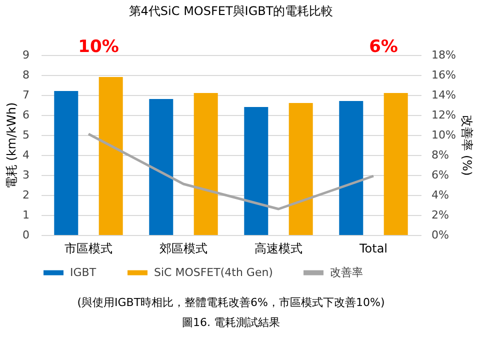 Image resolution: width=498 pixels, height=349 pixels. Describe the element at coordinates (26, 195) in the screenshot. I see `y-tick-label: 2` at that location.